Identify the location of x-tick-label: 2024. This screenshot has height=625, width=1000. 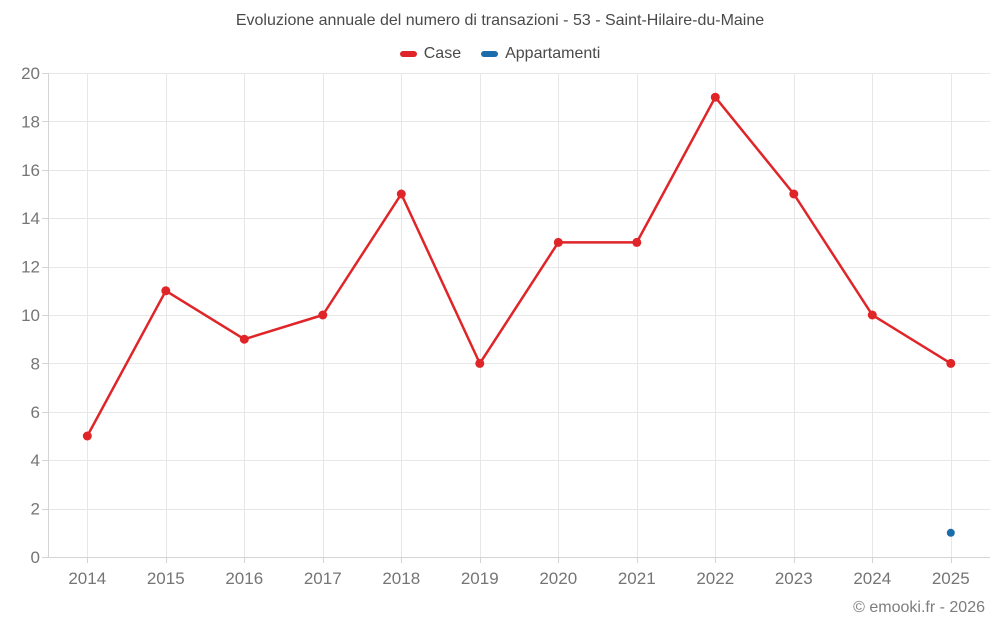
(872, 578).